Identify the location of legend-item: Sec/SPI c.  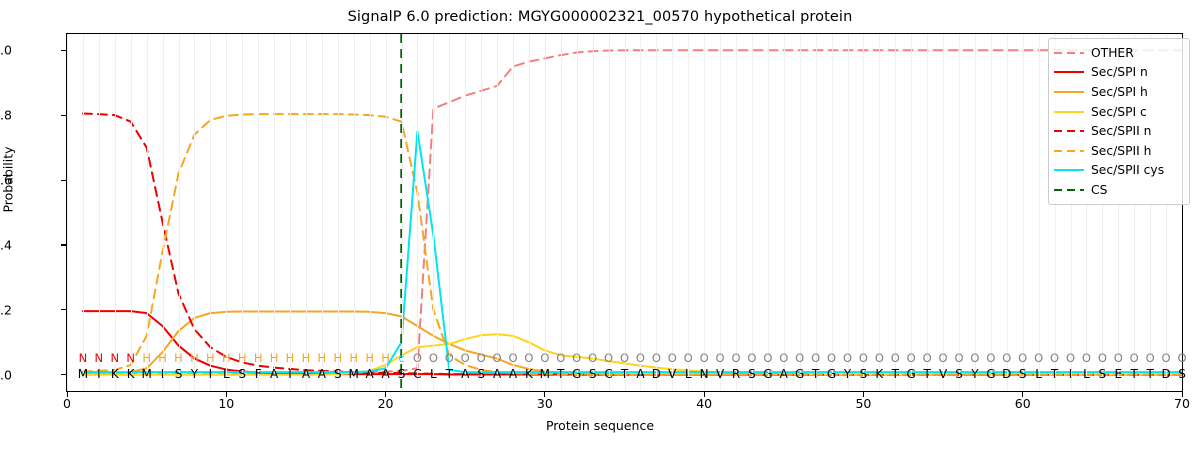
(1119, 112).